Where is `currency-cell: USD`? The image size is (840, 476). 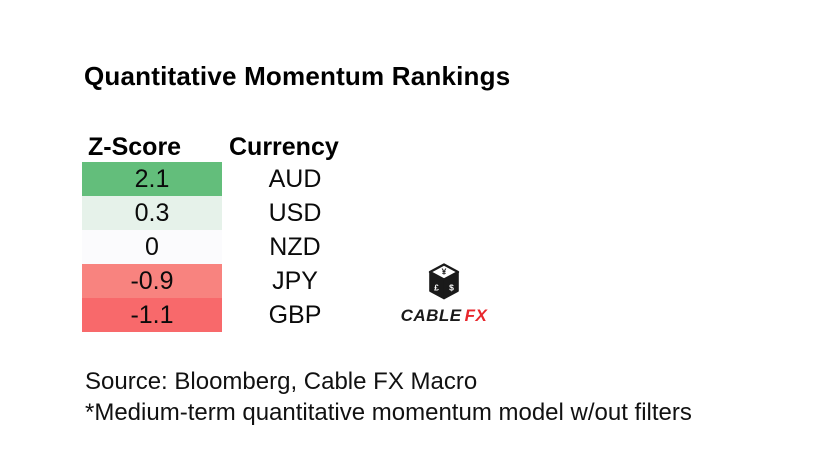 currency-cell: USD is located at coordinates (295, 213).